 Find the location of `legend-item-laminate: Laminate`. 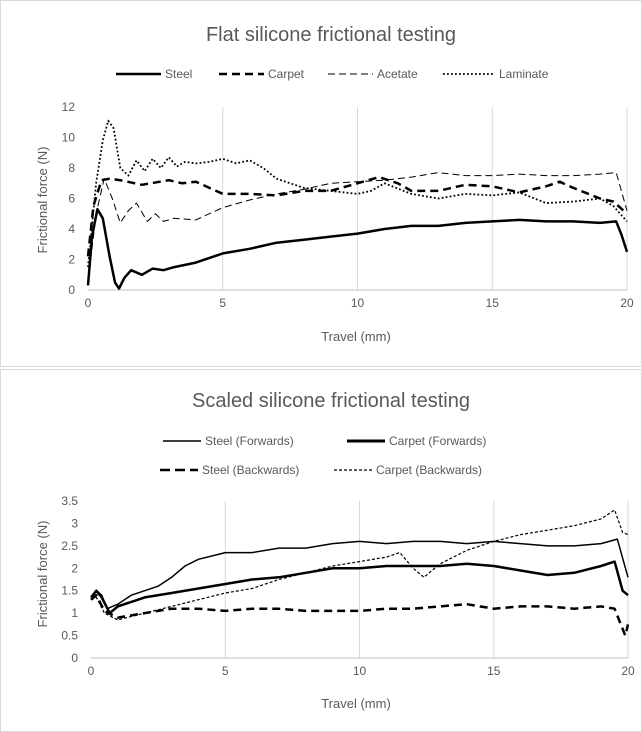

legend-item-laminate: Laminate is located at coordinates (496, 74).